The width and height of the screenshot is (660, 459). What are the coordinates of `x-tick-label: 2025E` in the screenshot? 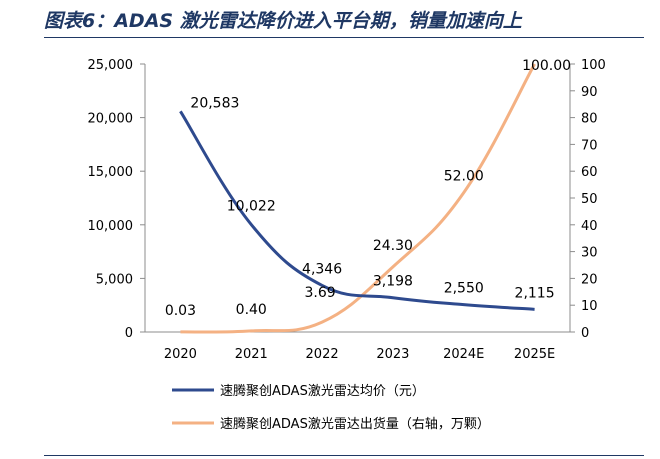 It's located at (534, 354).